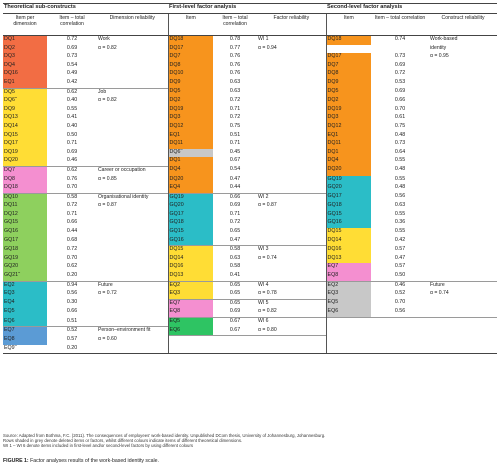 The height and width of the screenshot is (468, 500). Describe the element at coordinates (250, 83) in the screenshot. I see `table-row: EQ1 0.42 DQ9 0.63 DQ9 0.53` at that location.